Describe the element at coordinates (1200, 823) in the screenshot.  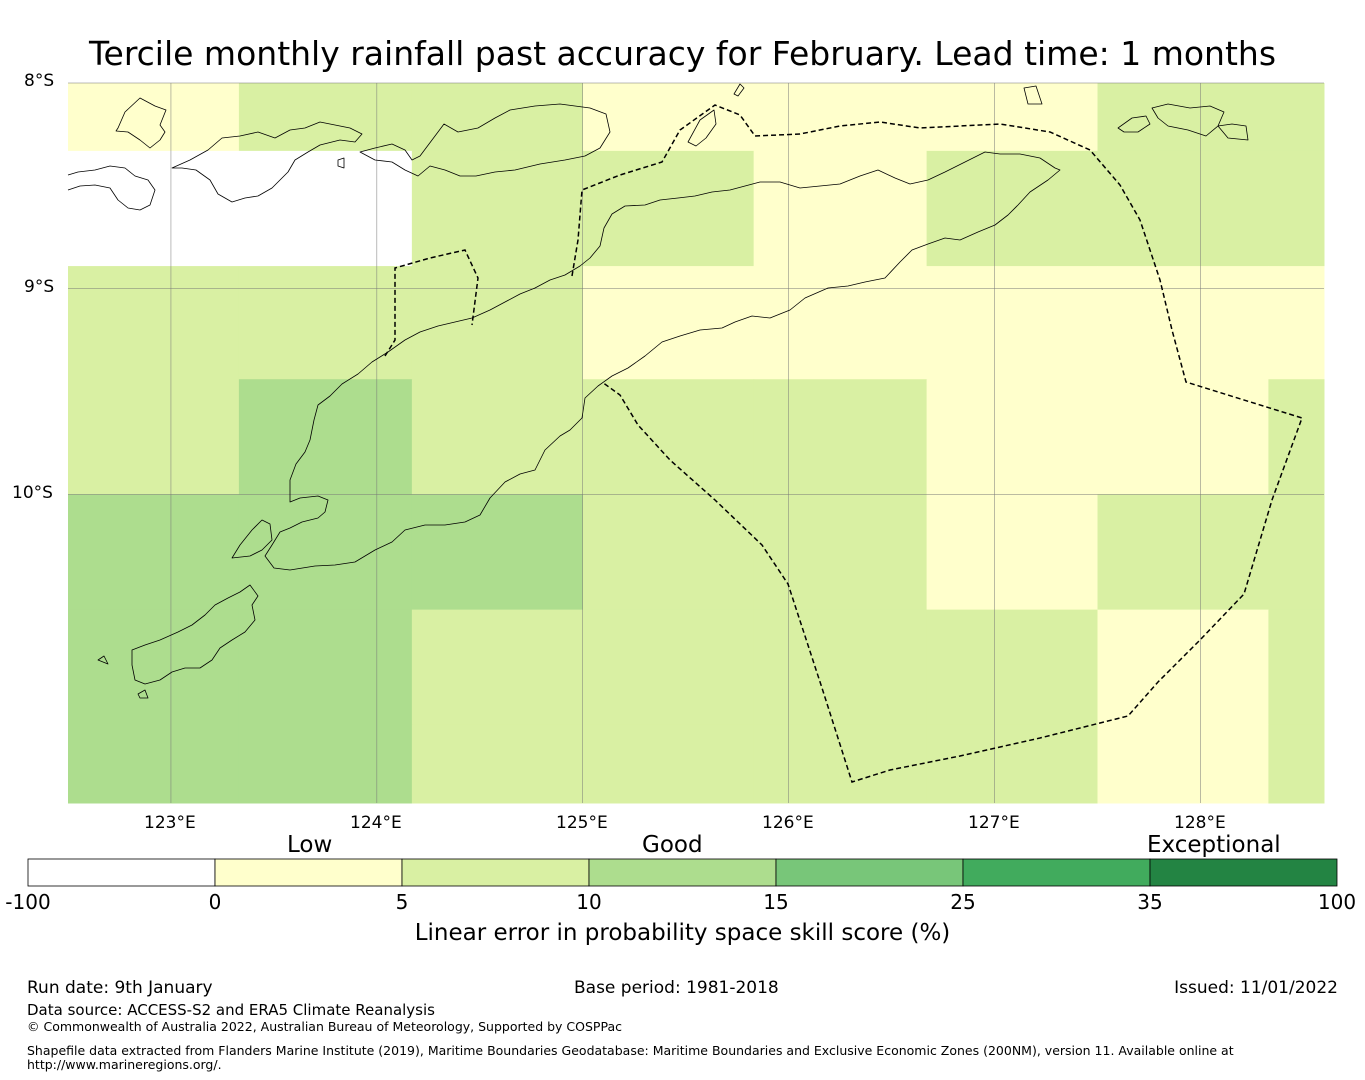
I see `lon-label-128e: 128°E` at that location.